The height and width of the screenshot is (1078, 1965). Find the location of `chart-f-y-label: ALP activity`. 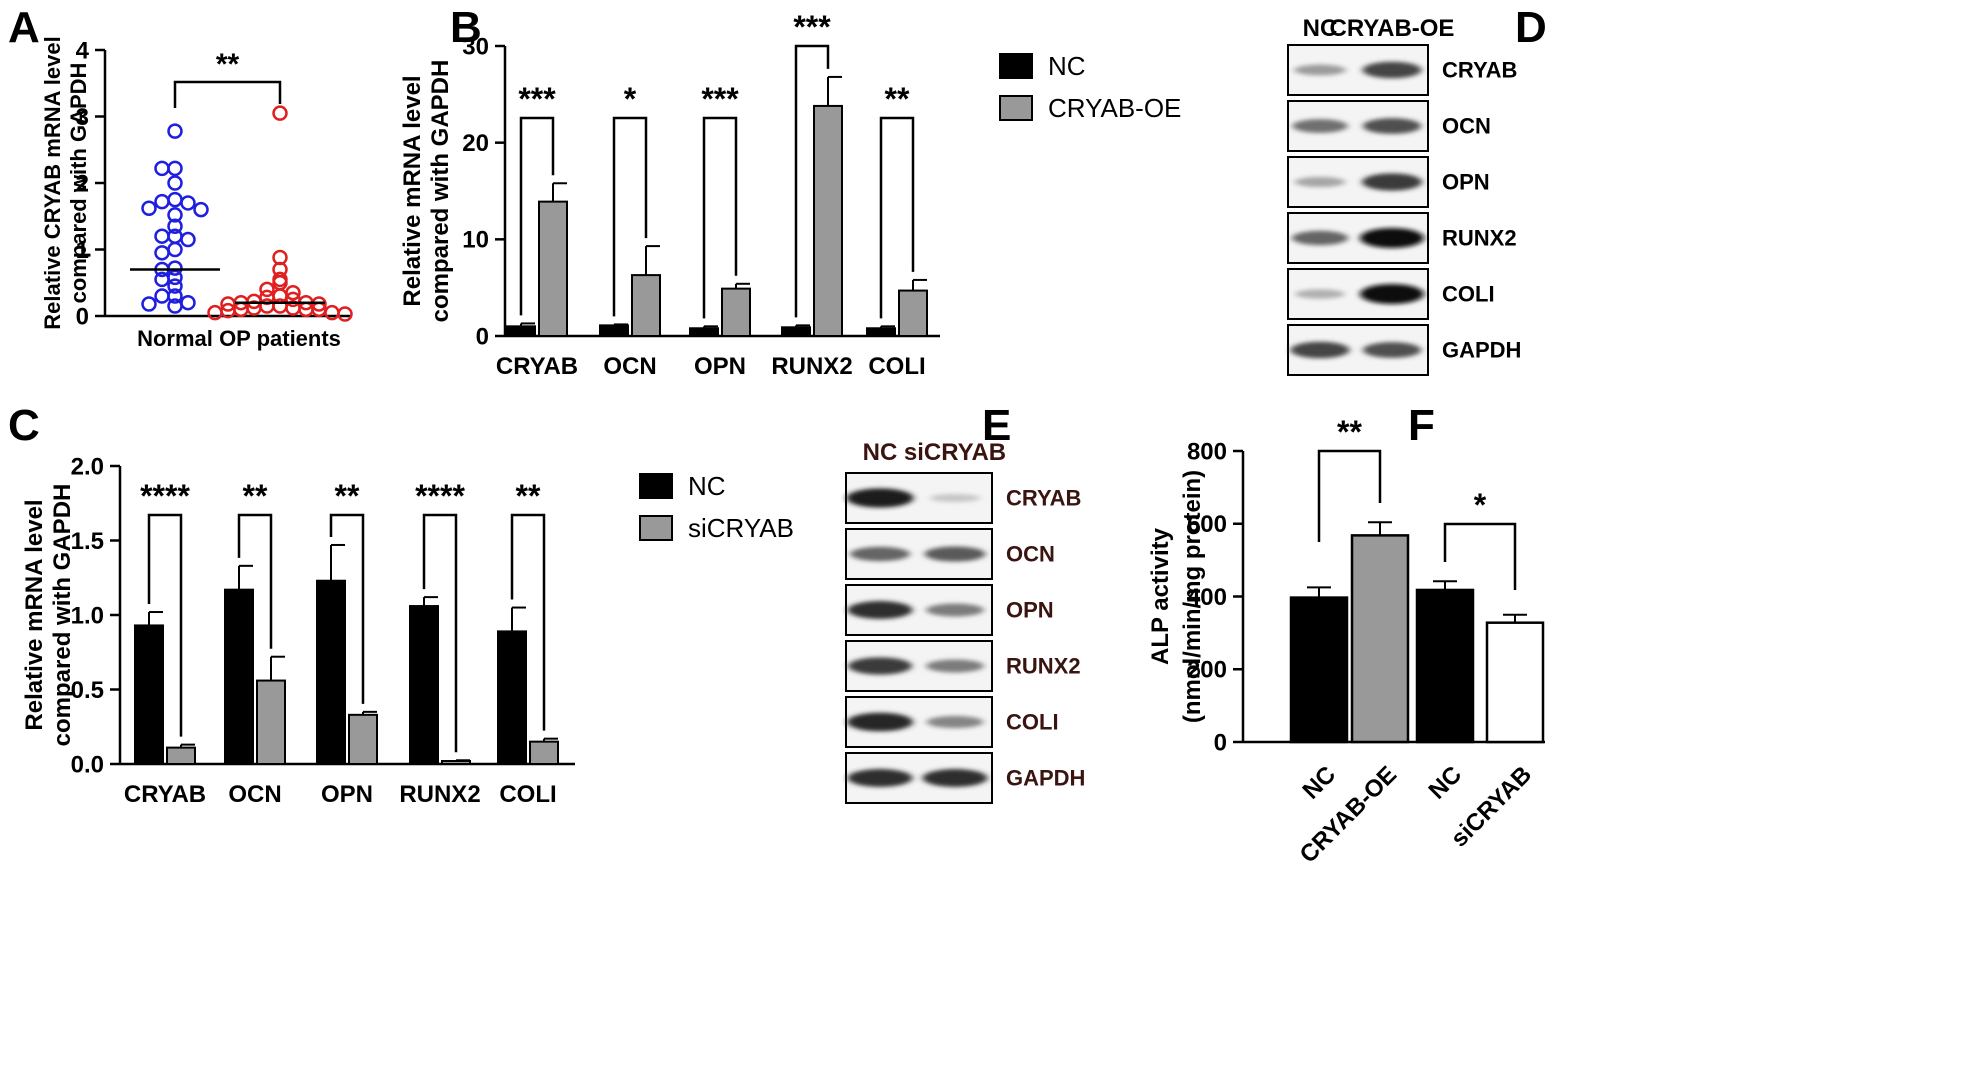

chart-f-y-label: ALP activity is located at coordinates (1160, 596).